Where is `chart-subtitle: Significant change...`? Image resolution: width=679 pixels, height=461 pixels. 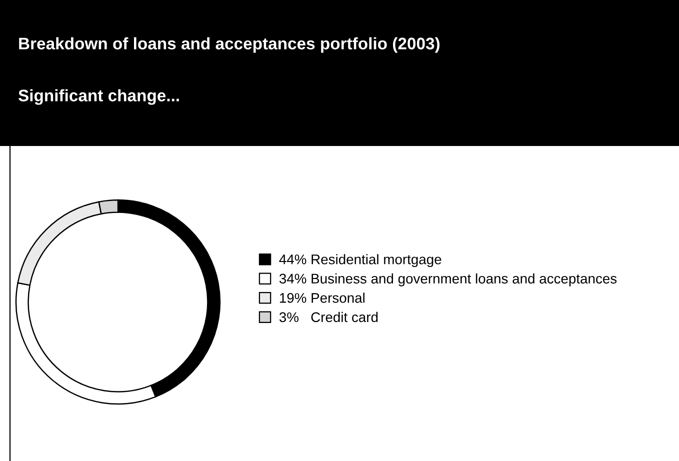 chart-subtitle: Significant change... is located at coordinates (98, 97).